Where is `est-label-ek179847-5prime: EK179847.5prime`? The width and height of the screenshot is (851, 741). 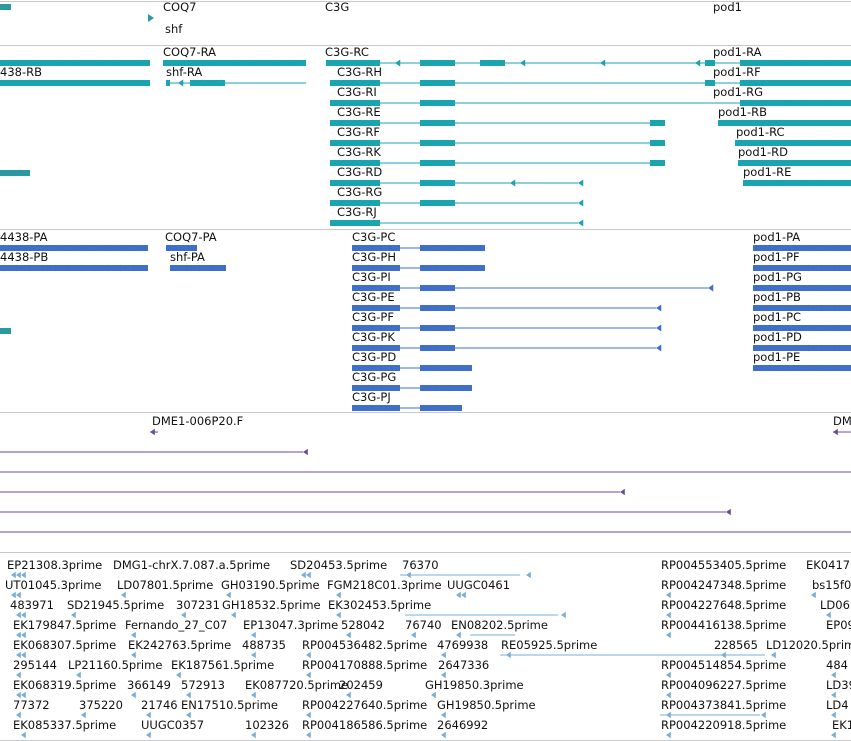 est-label-ek179847-5prime: EK179847.5prime is located at coordinates (65, 625).